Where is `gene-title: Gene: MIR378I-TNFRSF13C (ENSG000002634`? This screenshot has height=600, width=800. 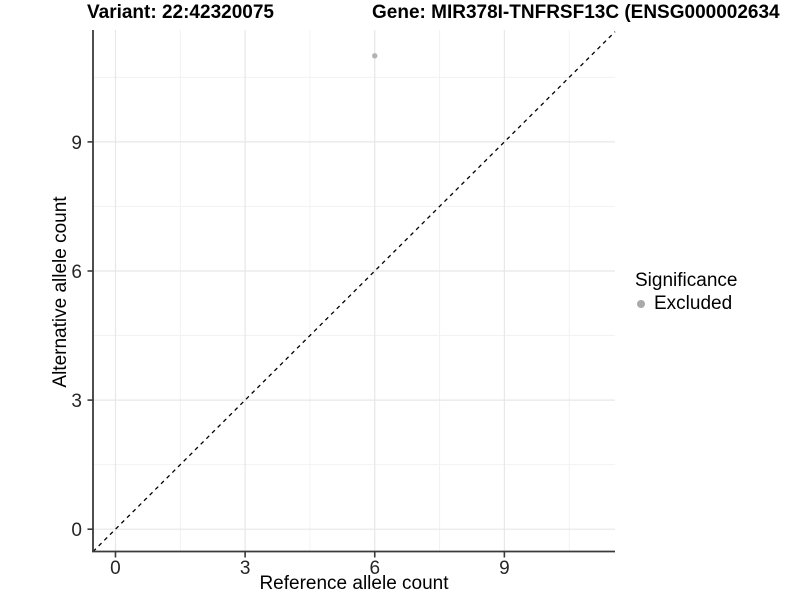 gene-title: Gene: MIR378I-TNFRSF13C (ENSG000002634 is located at coordinates (576, 12).